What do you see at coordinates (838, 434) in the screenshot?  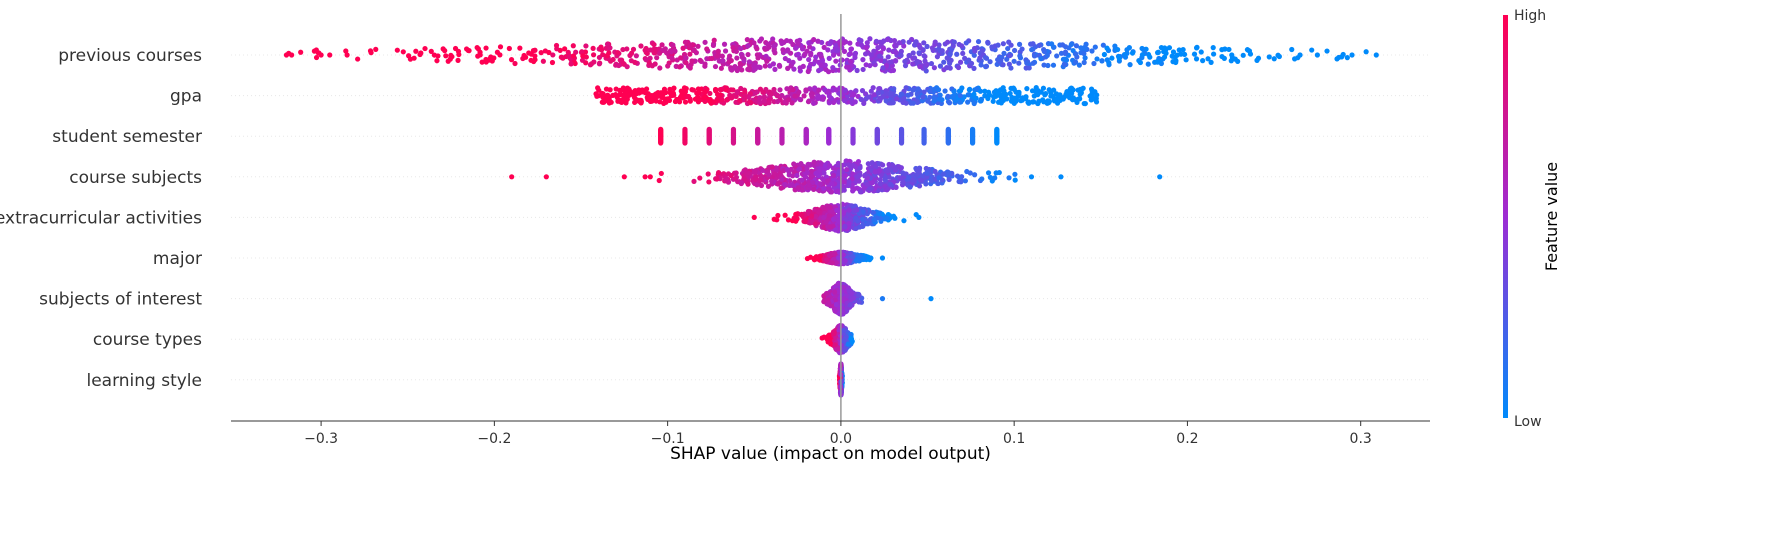 I see `x-axis-ticks: −0.3 −0.2 −0.1 0.0 0.1 0.2 0.3` at bounding box center [838, 434].